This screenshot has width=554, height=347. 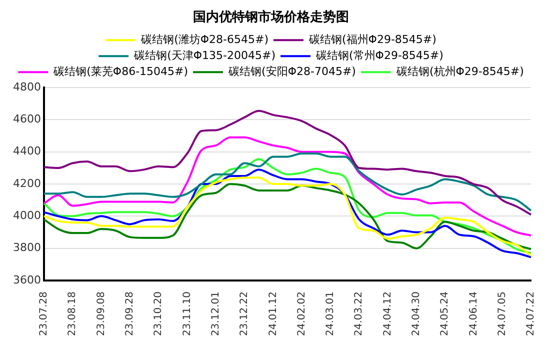 What do you see at coordinates (204, 55) in the screenshot?
I see `legend-label: 碳结钢(天津Φ135-20045#)` at bounding box center [204, 55].